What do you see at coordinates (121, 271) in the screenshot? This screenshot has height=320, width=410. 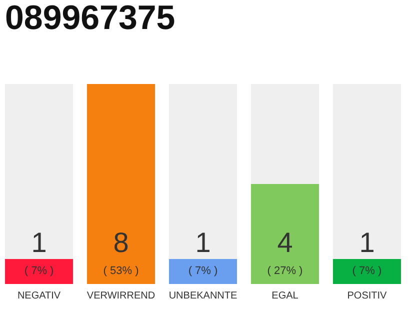 I see `annotation: ( 53% )` at bounding box center [121, 271].